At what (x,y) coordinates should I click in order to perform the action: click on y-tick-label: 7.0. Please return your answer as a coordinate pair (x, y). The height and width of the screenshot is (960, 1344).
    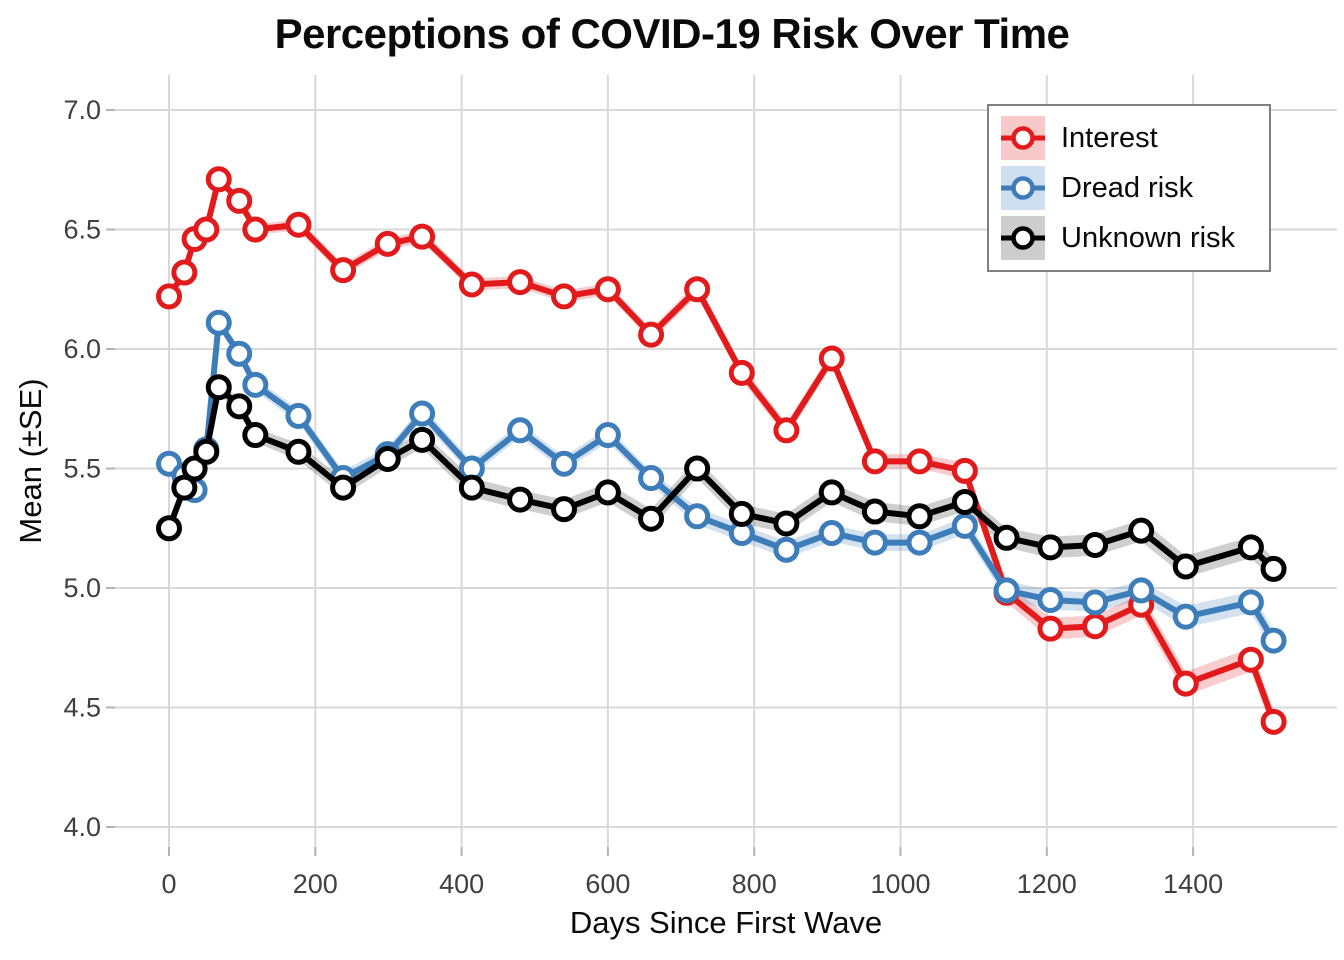
    Looking at the image, I should click on (82, 110).